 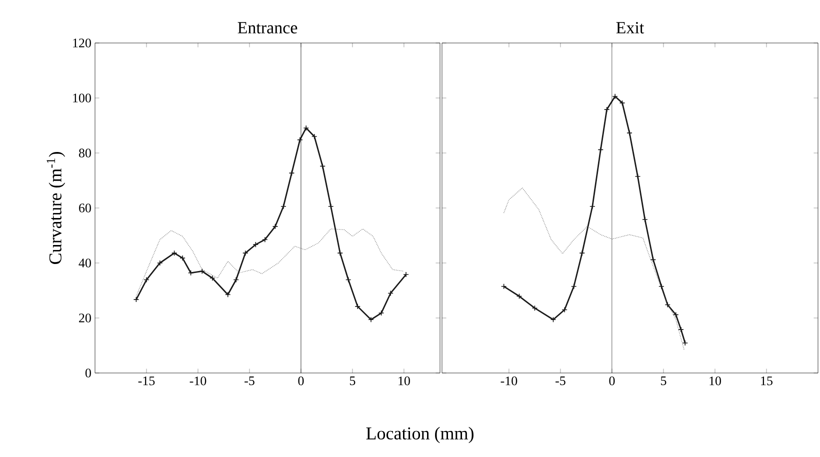 I want to click on y-tick-label: 80, so click(x=84, y=153).